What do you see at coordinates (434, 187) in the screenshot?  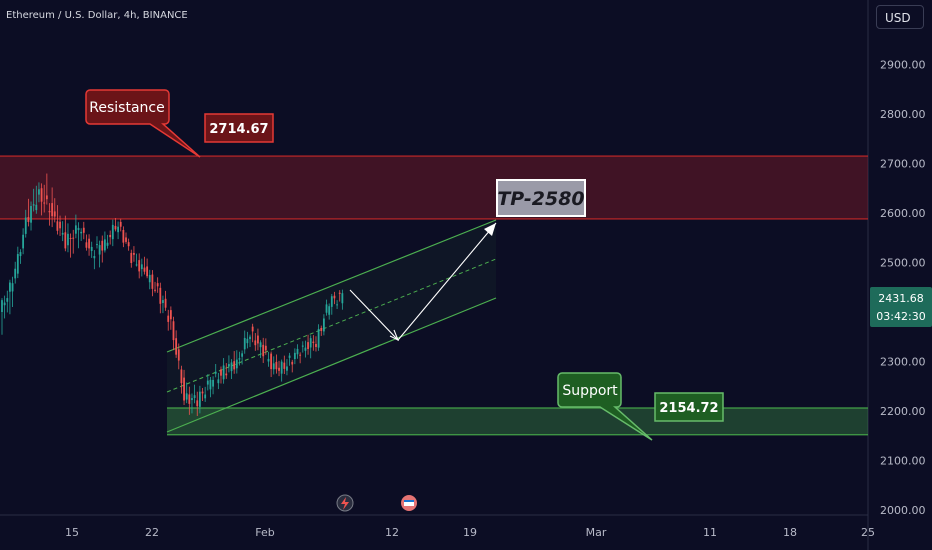 I see `resistance-zone` at bounding box center [434, 187].